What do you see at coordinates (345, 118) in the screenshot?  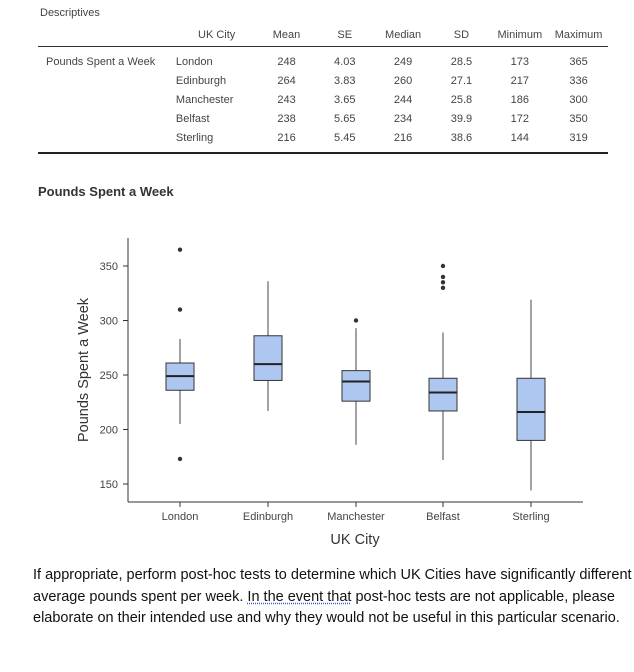 I see `se-cell: 5.65` at bounding box center [345, 118].